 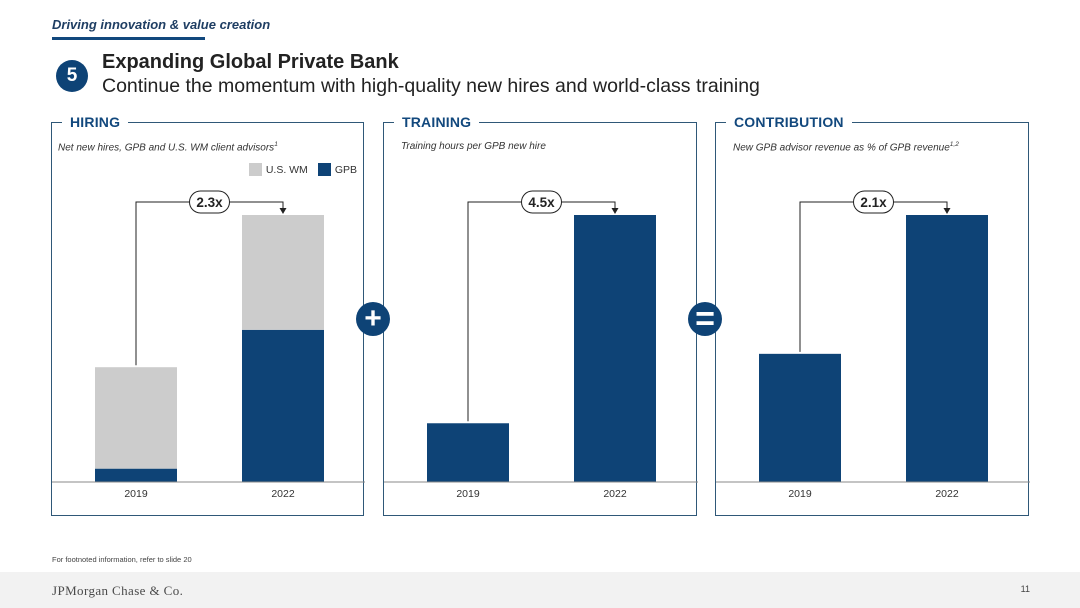 I want to click on plus-operator: +, so click(x=373, y=319).